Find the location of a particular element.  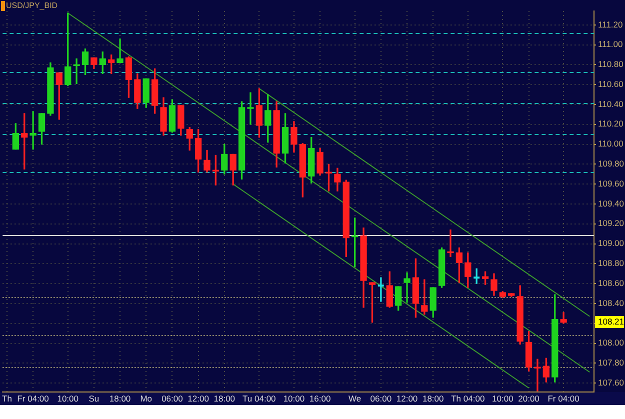

y-tick-label: 111.20 is located at coordinates (611, 24).